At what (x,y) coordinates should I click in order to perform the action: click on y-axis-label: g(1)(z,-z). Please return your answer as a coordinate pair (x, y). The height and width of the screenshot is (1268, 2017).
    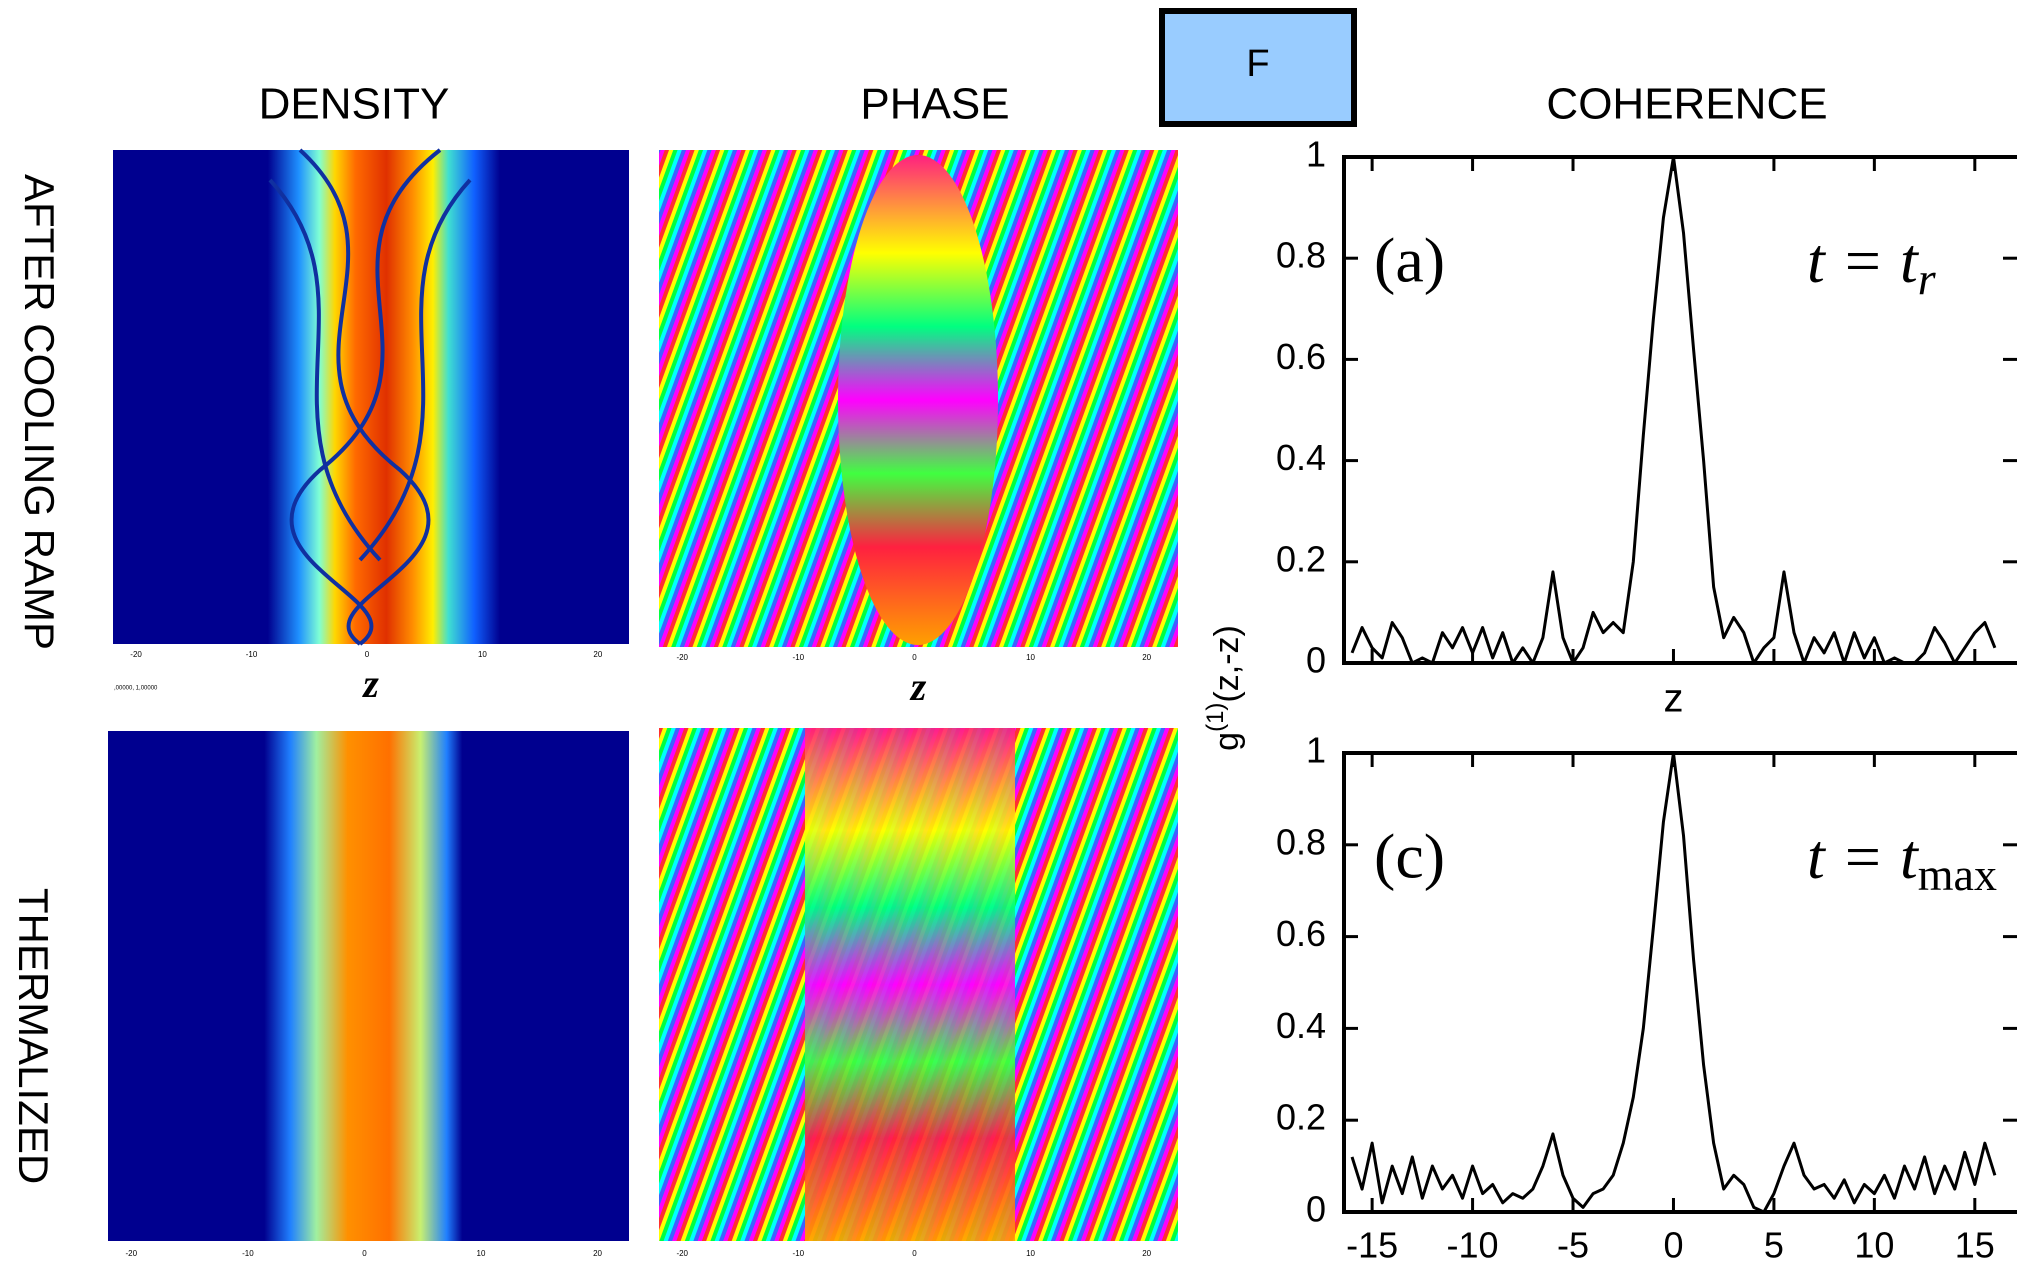
    Looking at the image, I should click on (1224, 688).